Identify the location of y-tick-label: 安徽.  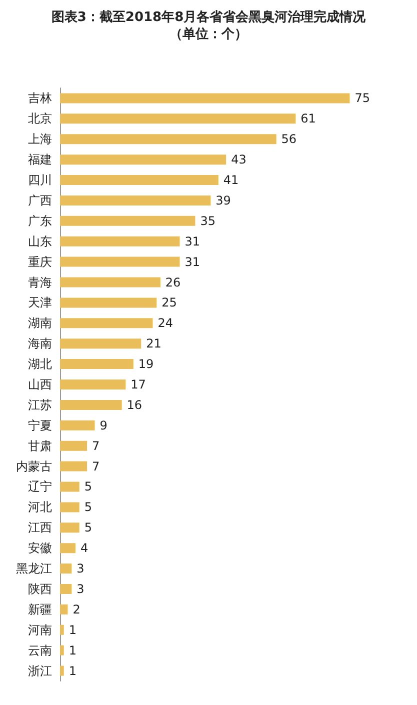
(40, 548).